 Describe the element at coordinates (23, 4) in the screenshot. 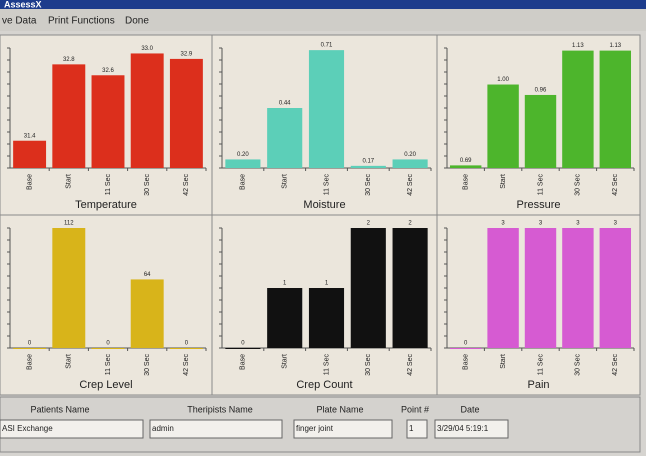

I see `window-title: AssessX` at that location.